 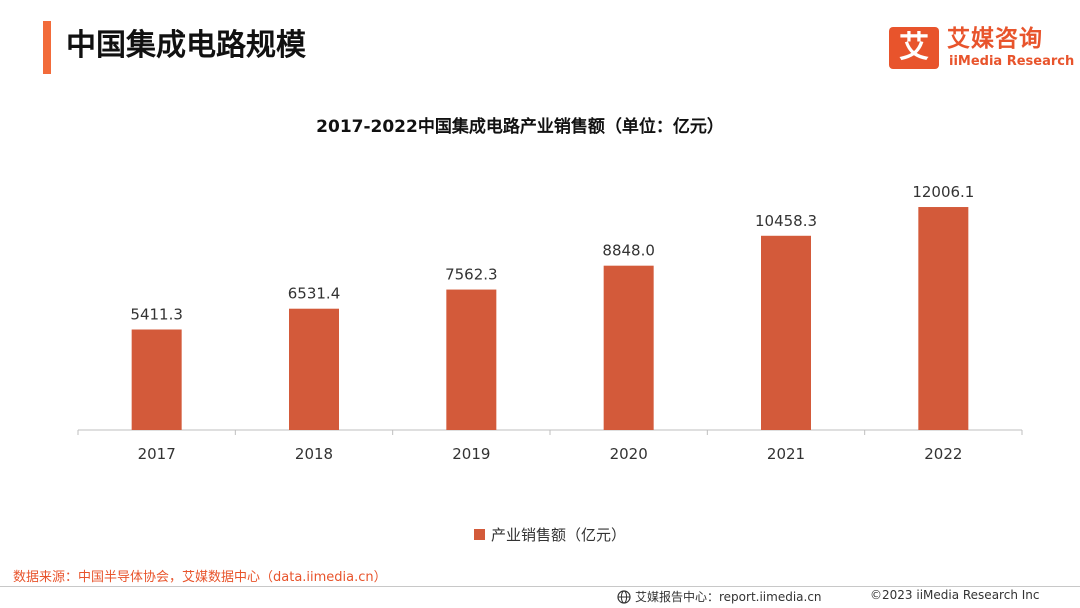 What do you see at coordinates (628, 251) in the screenshot?
I see `data-label-2020: 8848.0` at bounding box center [628, 251].